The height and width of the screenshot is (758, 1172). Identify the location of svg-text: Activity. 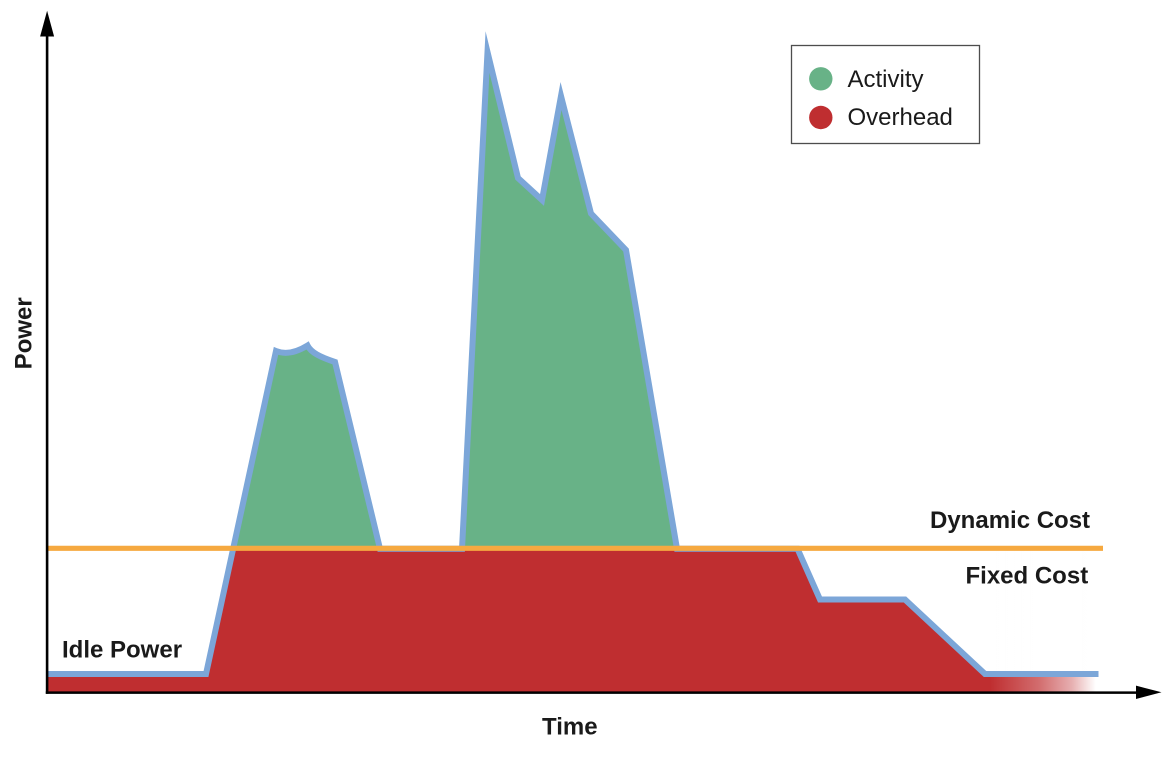
(886, 79).